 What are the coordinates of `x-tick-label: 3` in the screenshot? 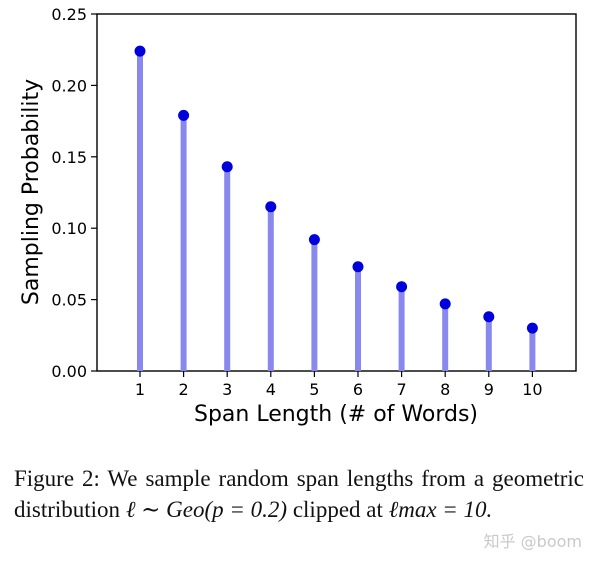 It's located at (227, 389).